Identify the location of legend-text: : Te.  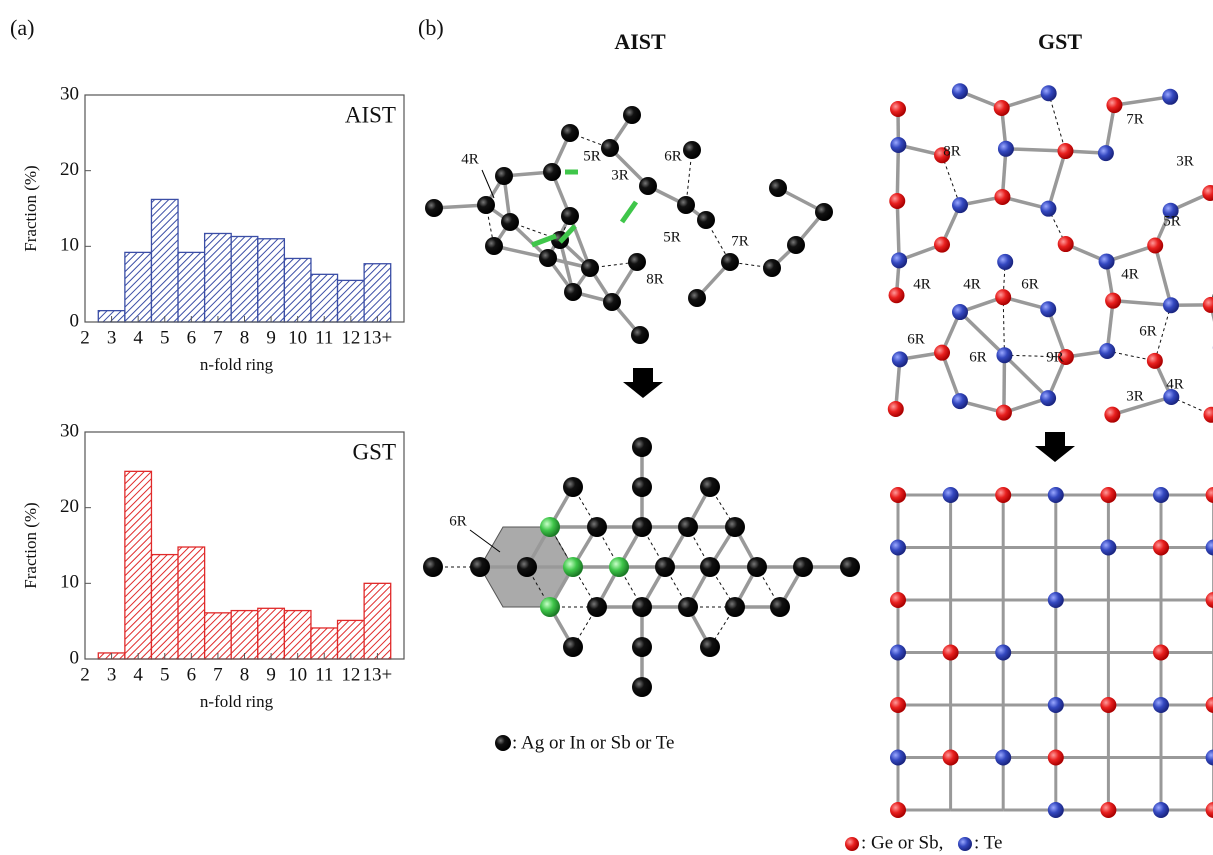
(988, 842).